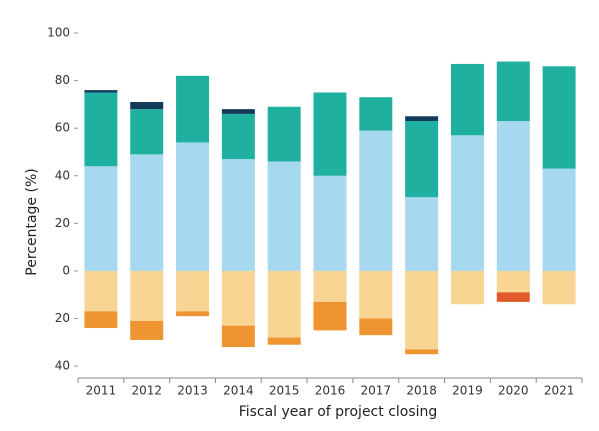 The image size is (599, 431). I want to click on x-tick-label: 2012, so click(146, 391).